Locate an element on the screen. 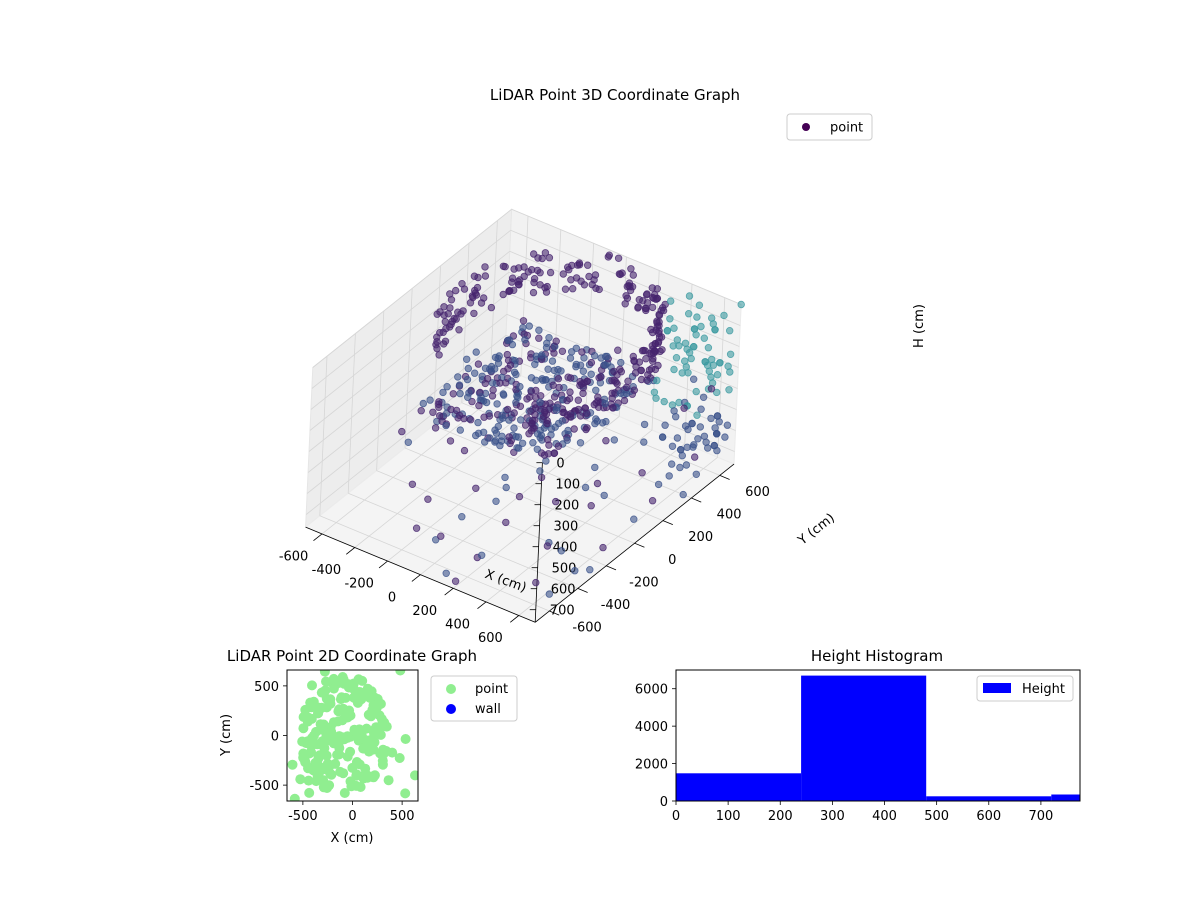  y-tick-label-2d: 0 is located at coordinates (275, 737).